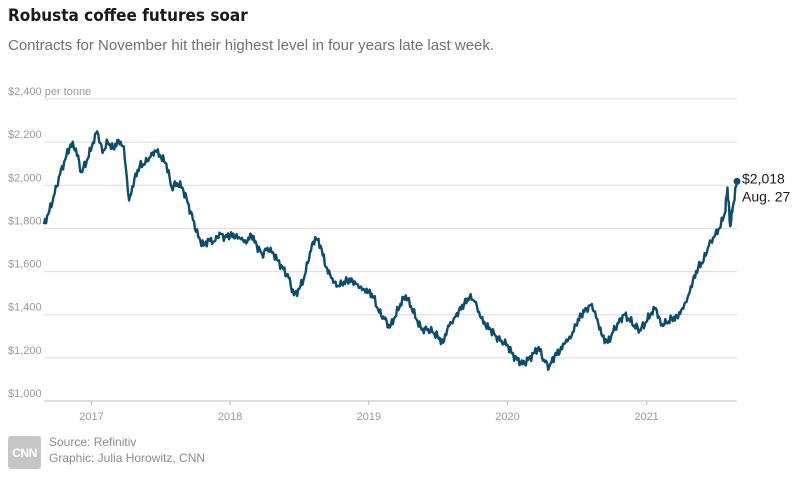 This screenshot has height=487, width=792. I want to click on x-tick-label: 2021, so click(646, 417).